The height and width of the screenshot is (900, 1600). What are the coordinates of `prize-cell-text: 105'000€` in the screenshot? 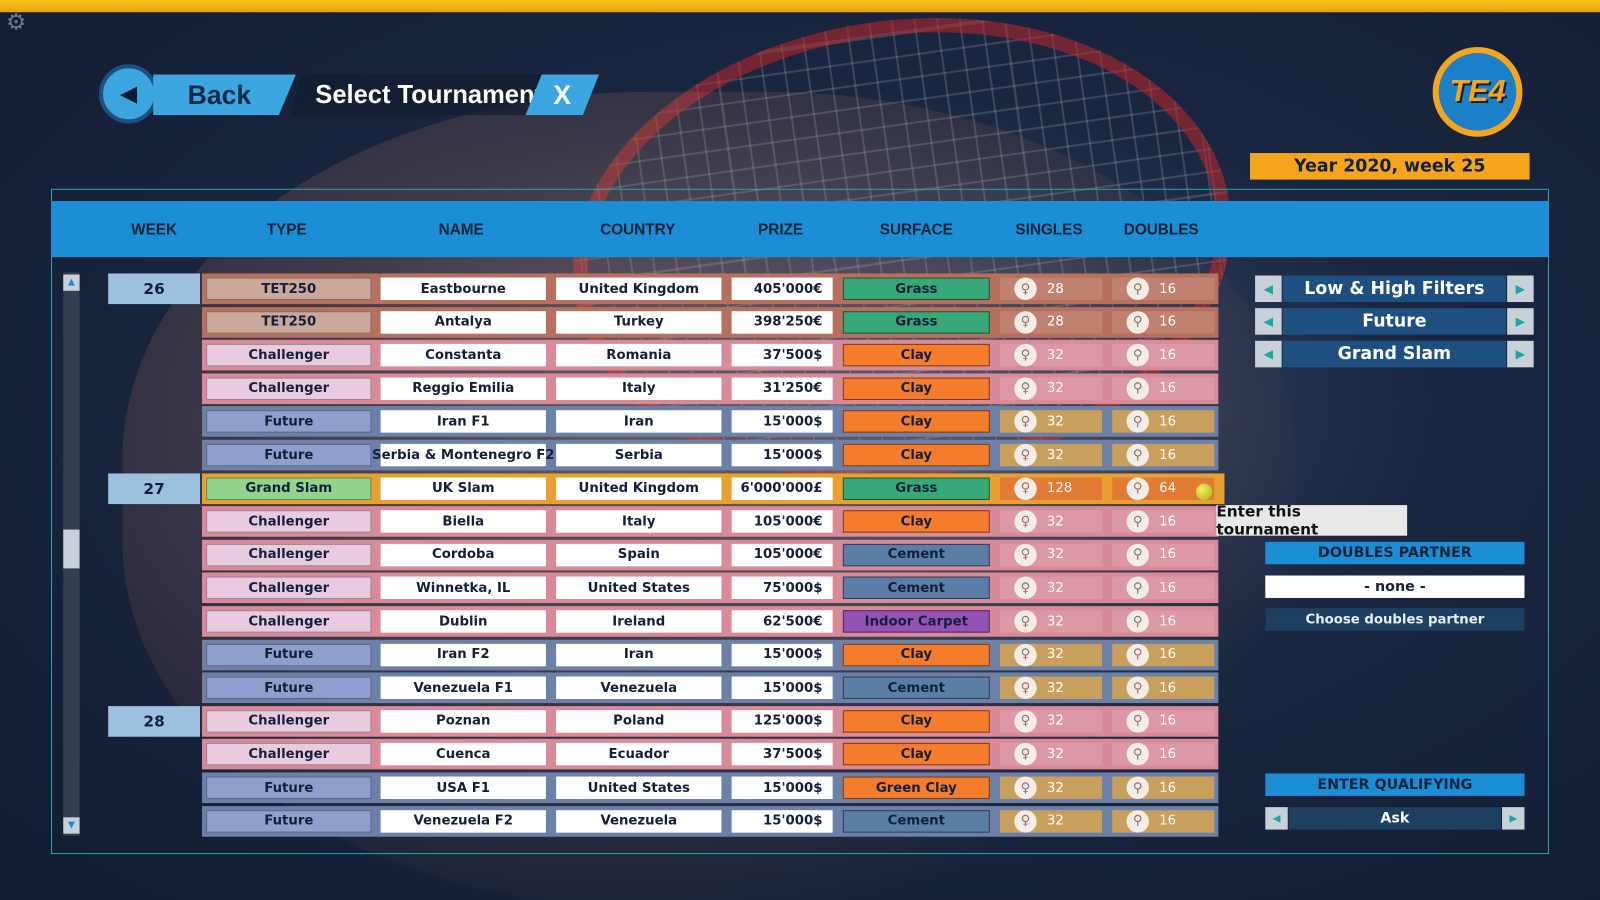 It's located at (788, 555).